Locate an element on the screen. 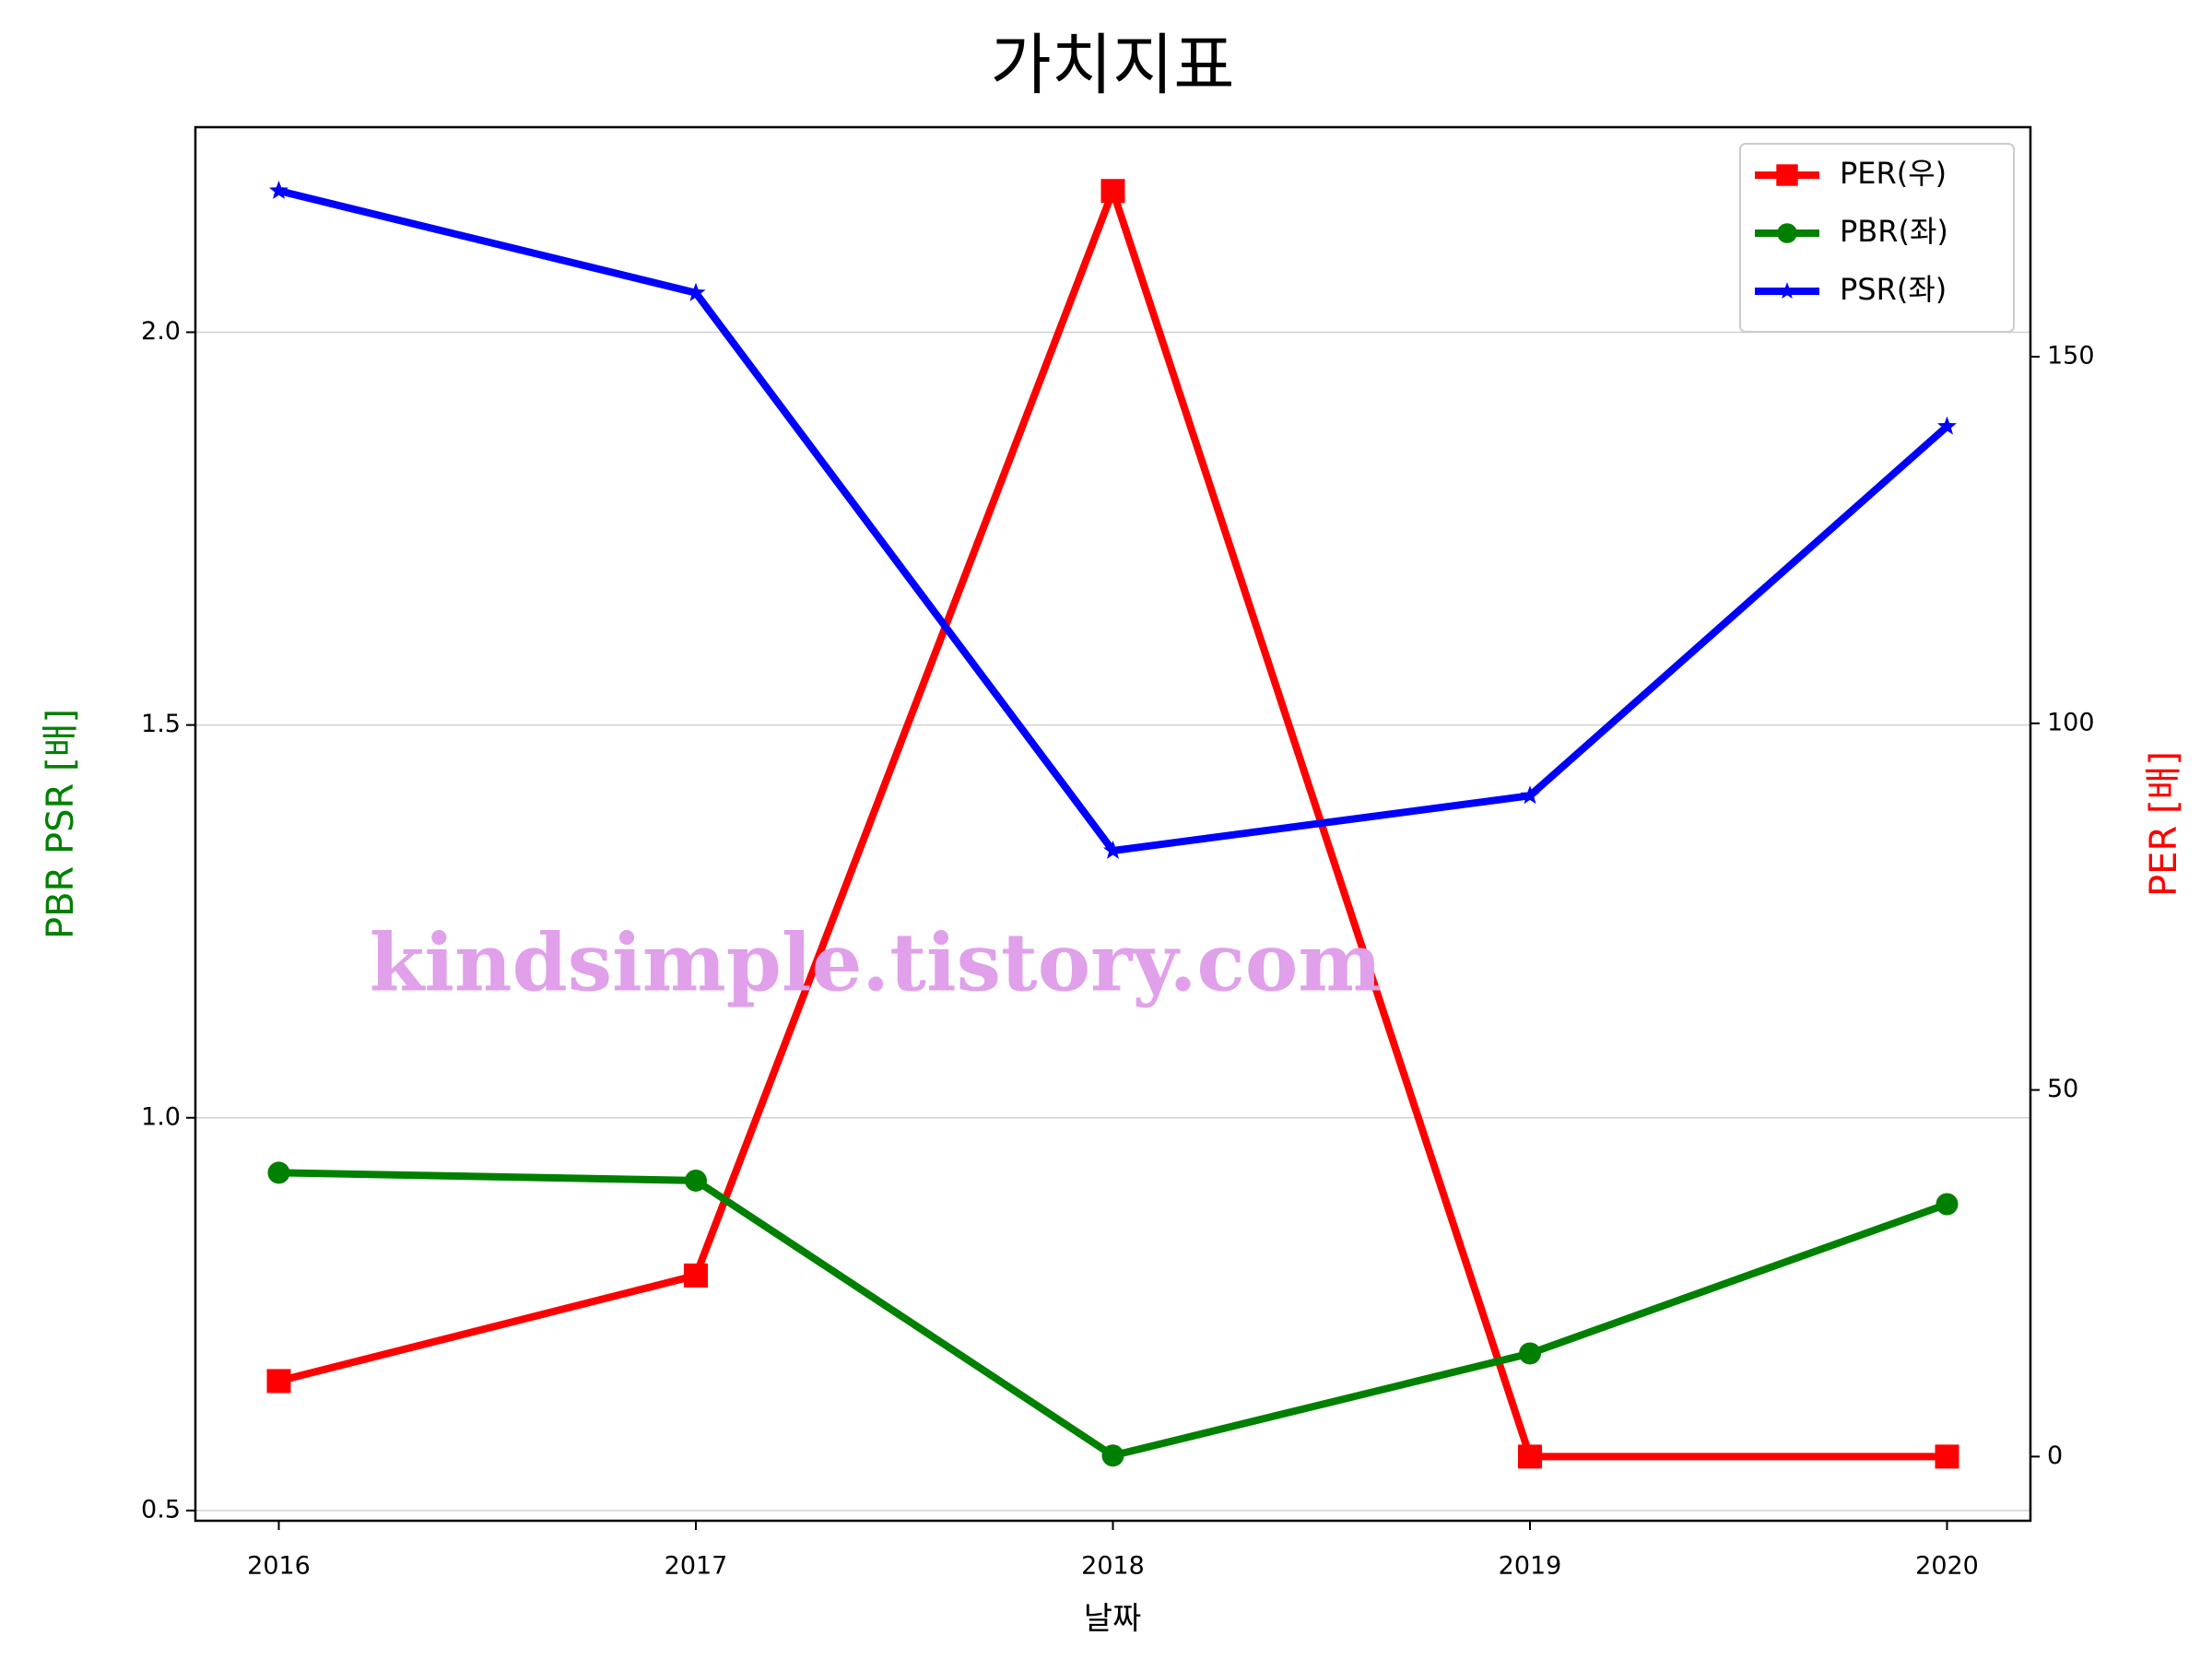  y2-tick-label: 50 is located at coordinates (2062, 1089).